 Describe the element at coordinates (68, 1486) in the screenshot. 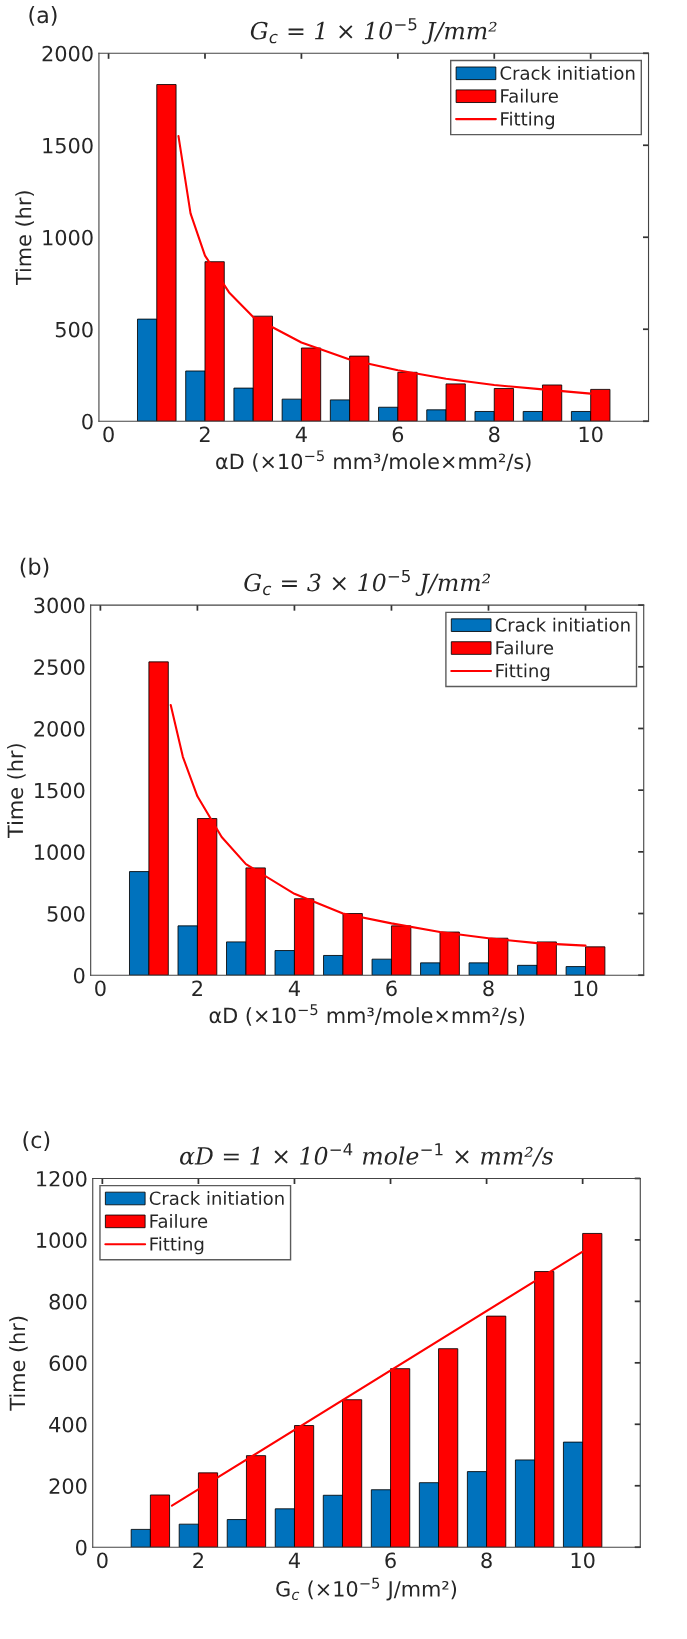

I see `y-tick-label: 200` at that location.